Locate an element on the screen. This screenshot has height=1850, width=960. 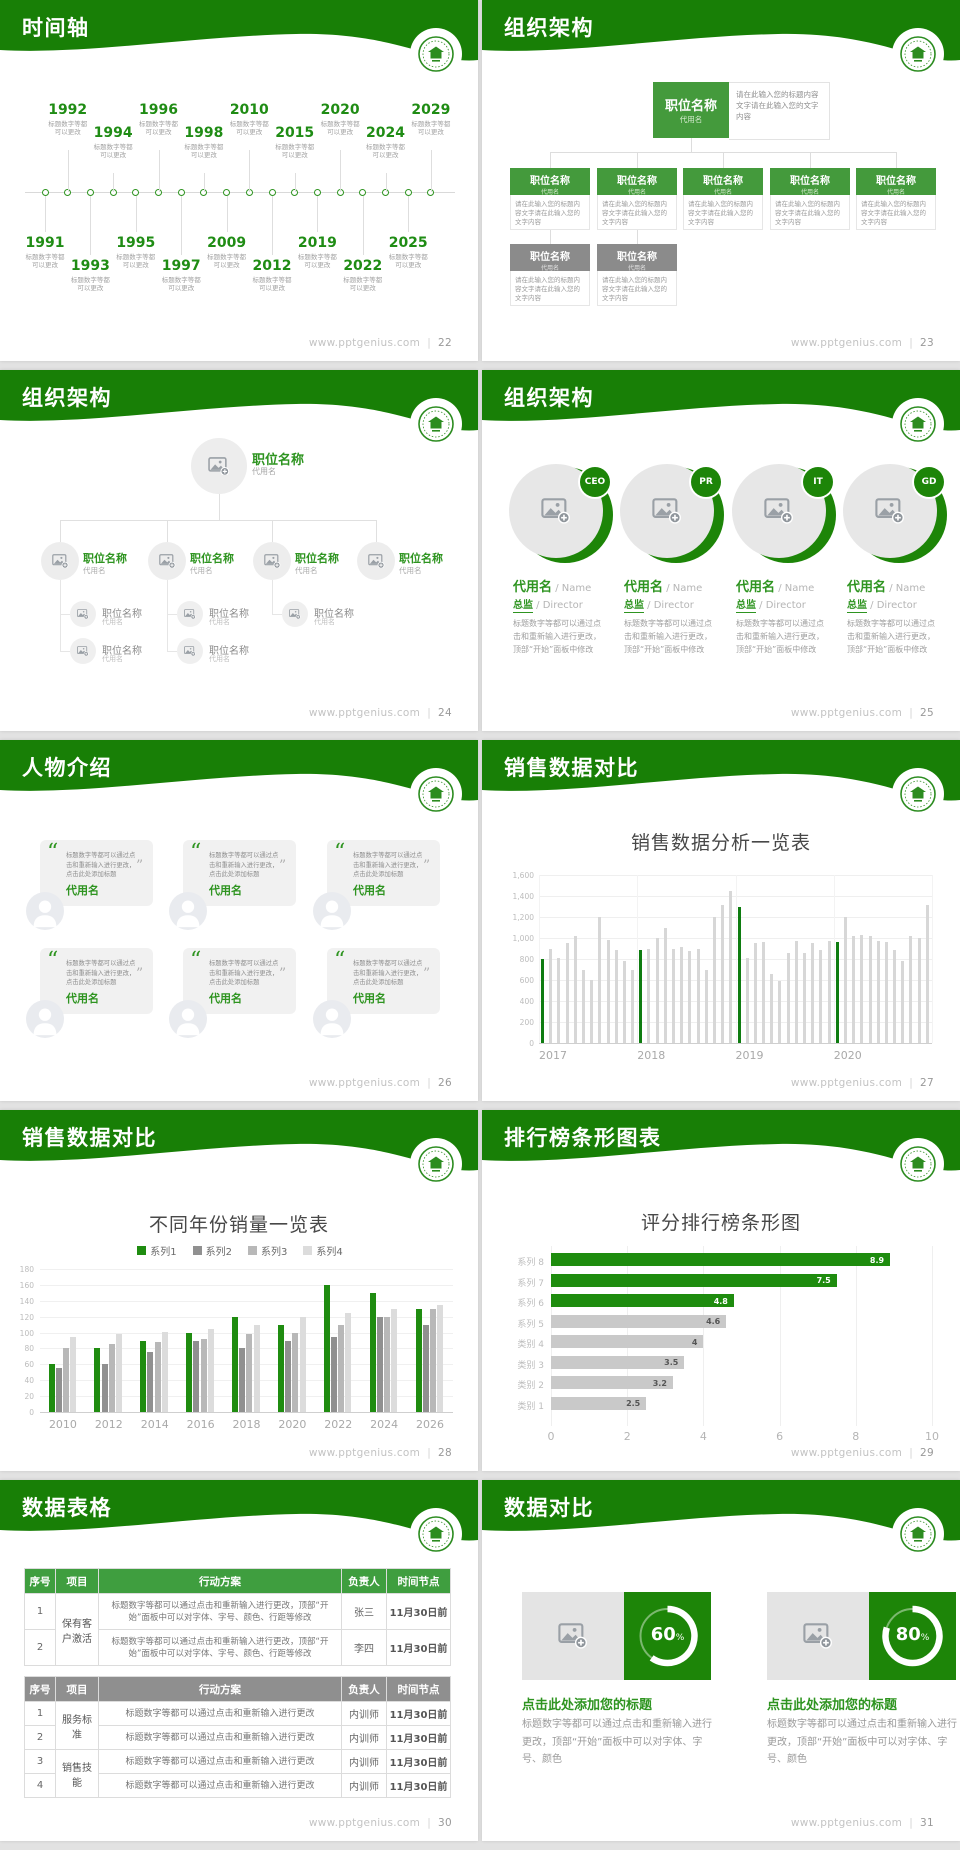
footer-page-number: 30 is located at coordinates (445, 1823).